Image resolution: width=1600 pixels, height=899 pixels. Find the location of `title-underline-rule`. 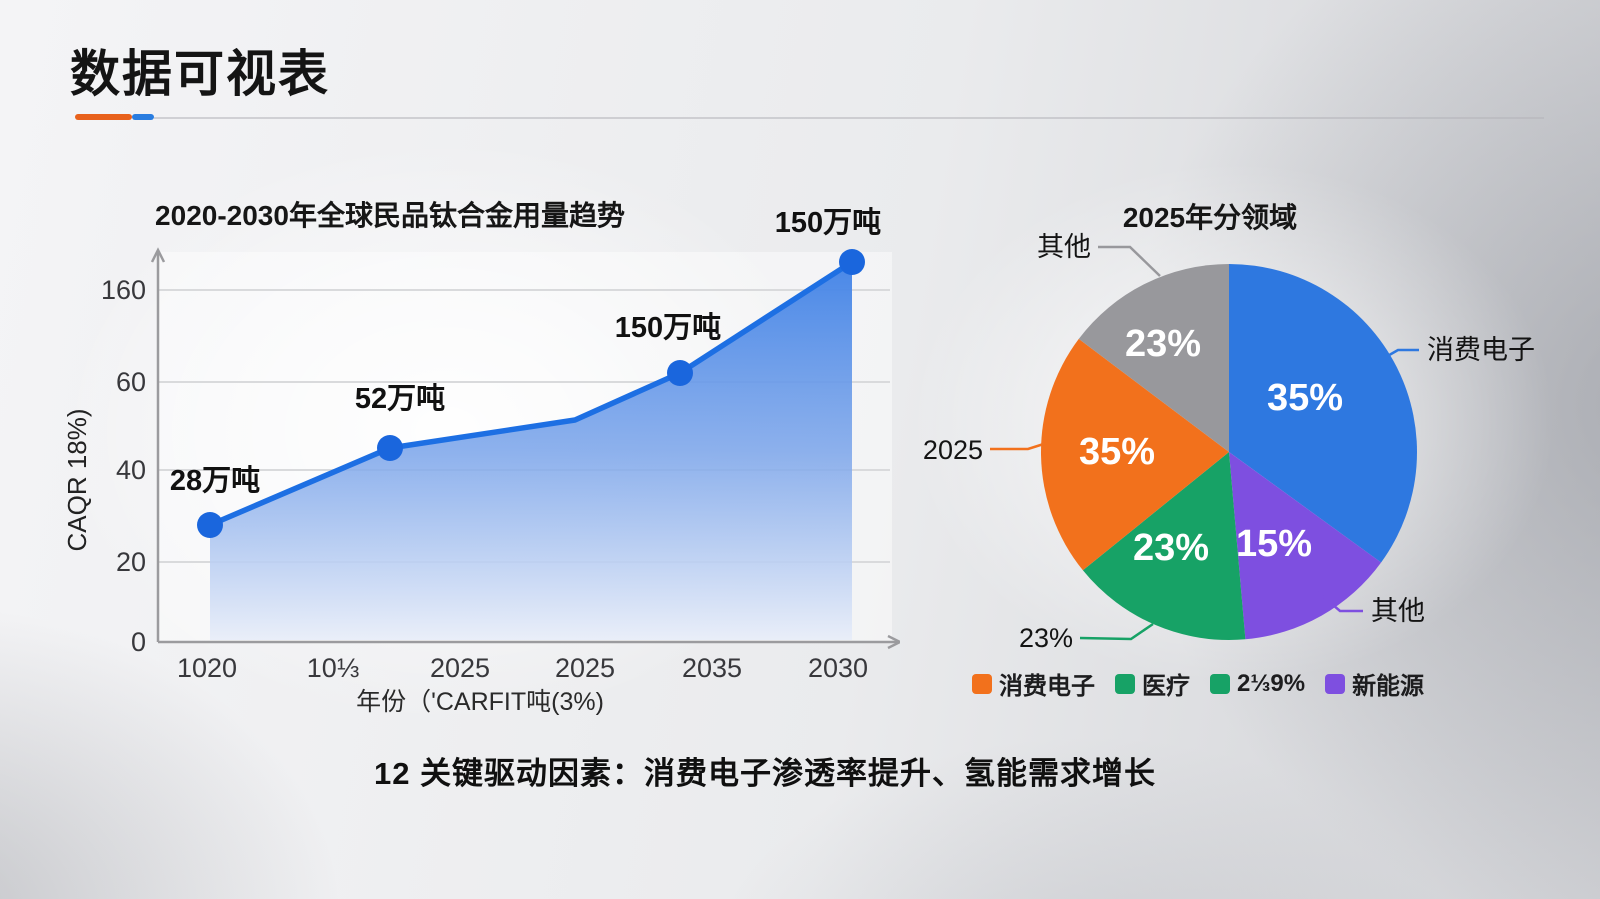

title-underline-rule is located at coordinates (849, 118).